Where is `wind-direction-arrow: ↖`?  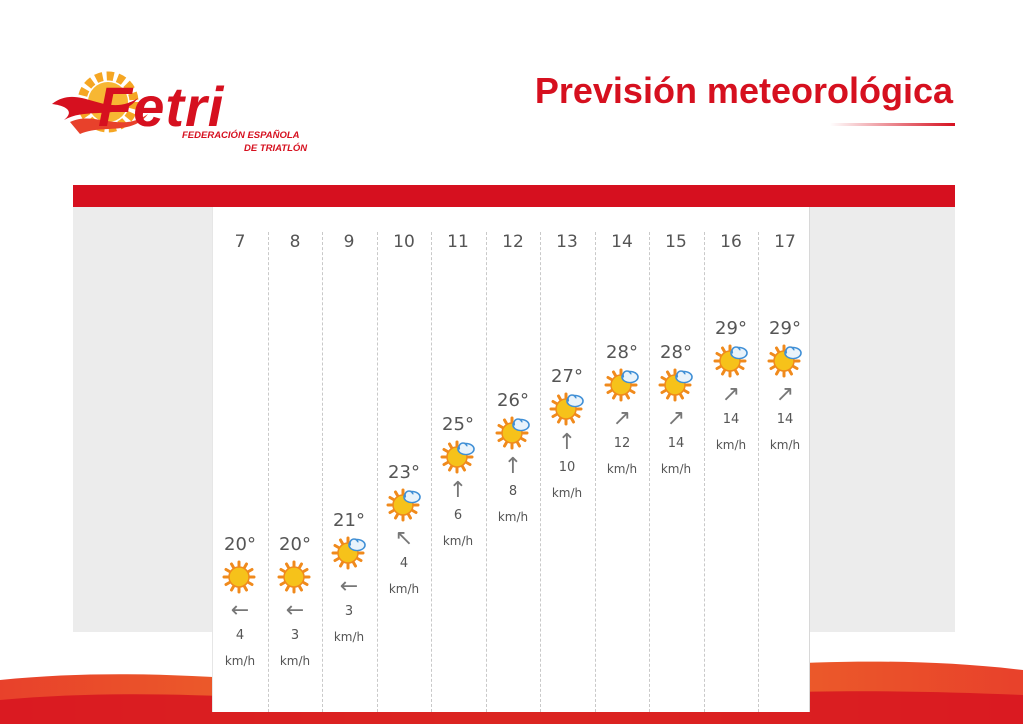 wind-direction-arrow: ↖ is located at coordinates (404, 538).